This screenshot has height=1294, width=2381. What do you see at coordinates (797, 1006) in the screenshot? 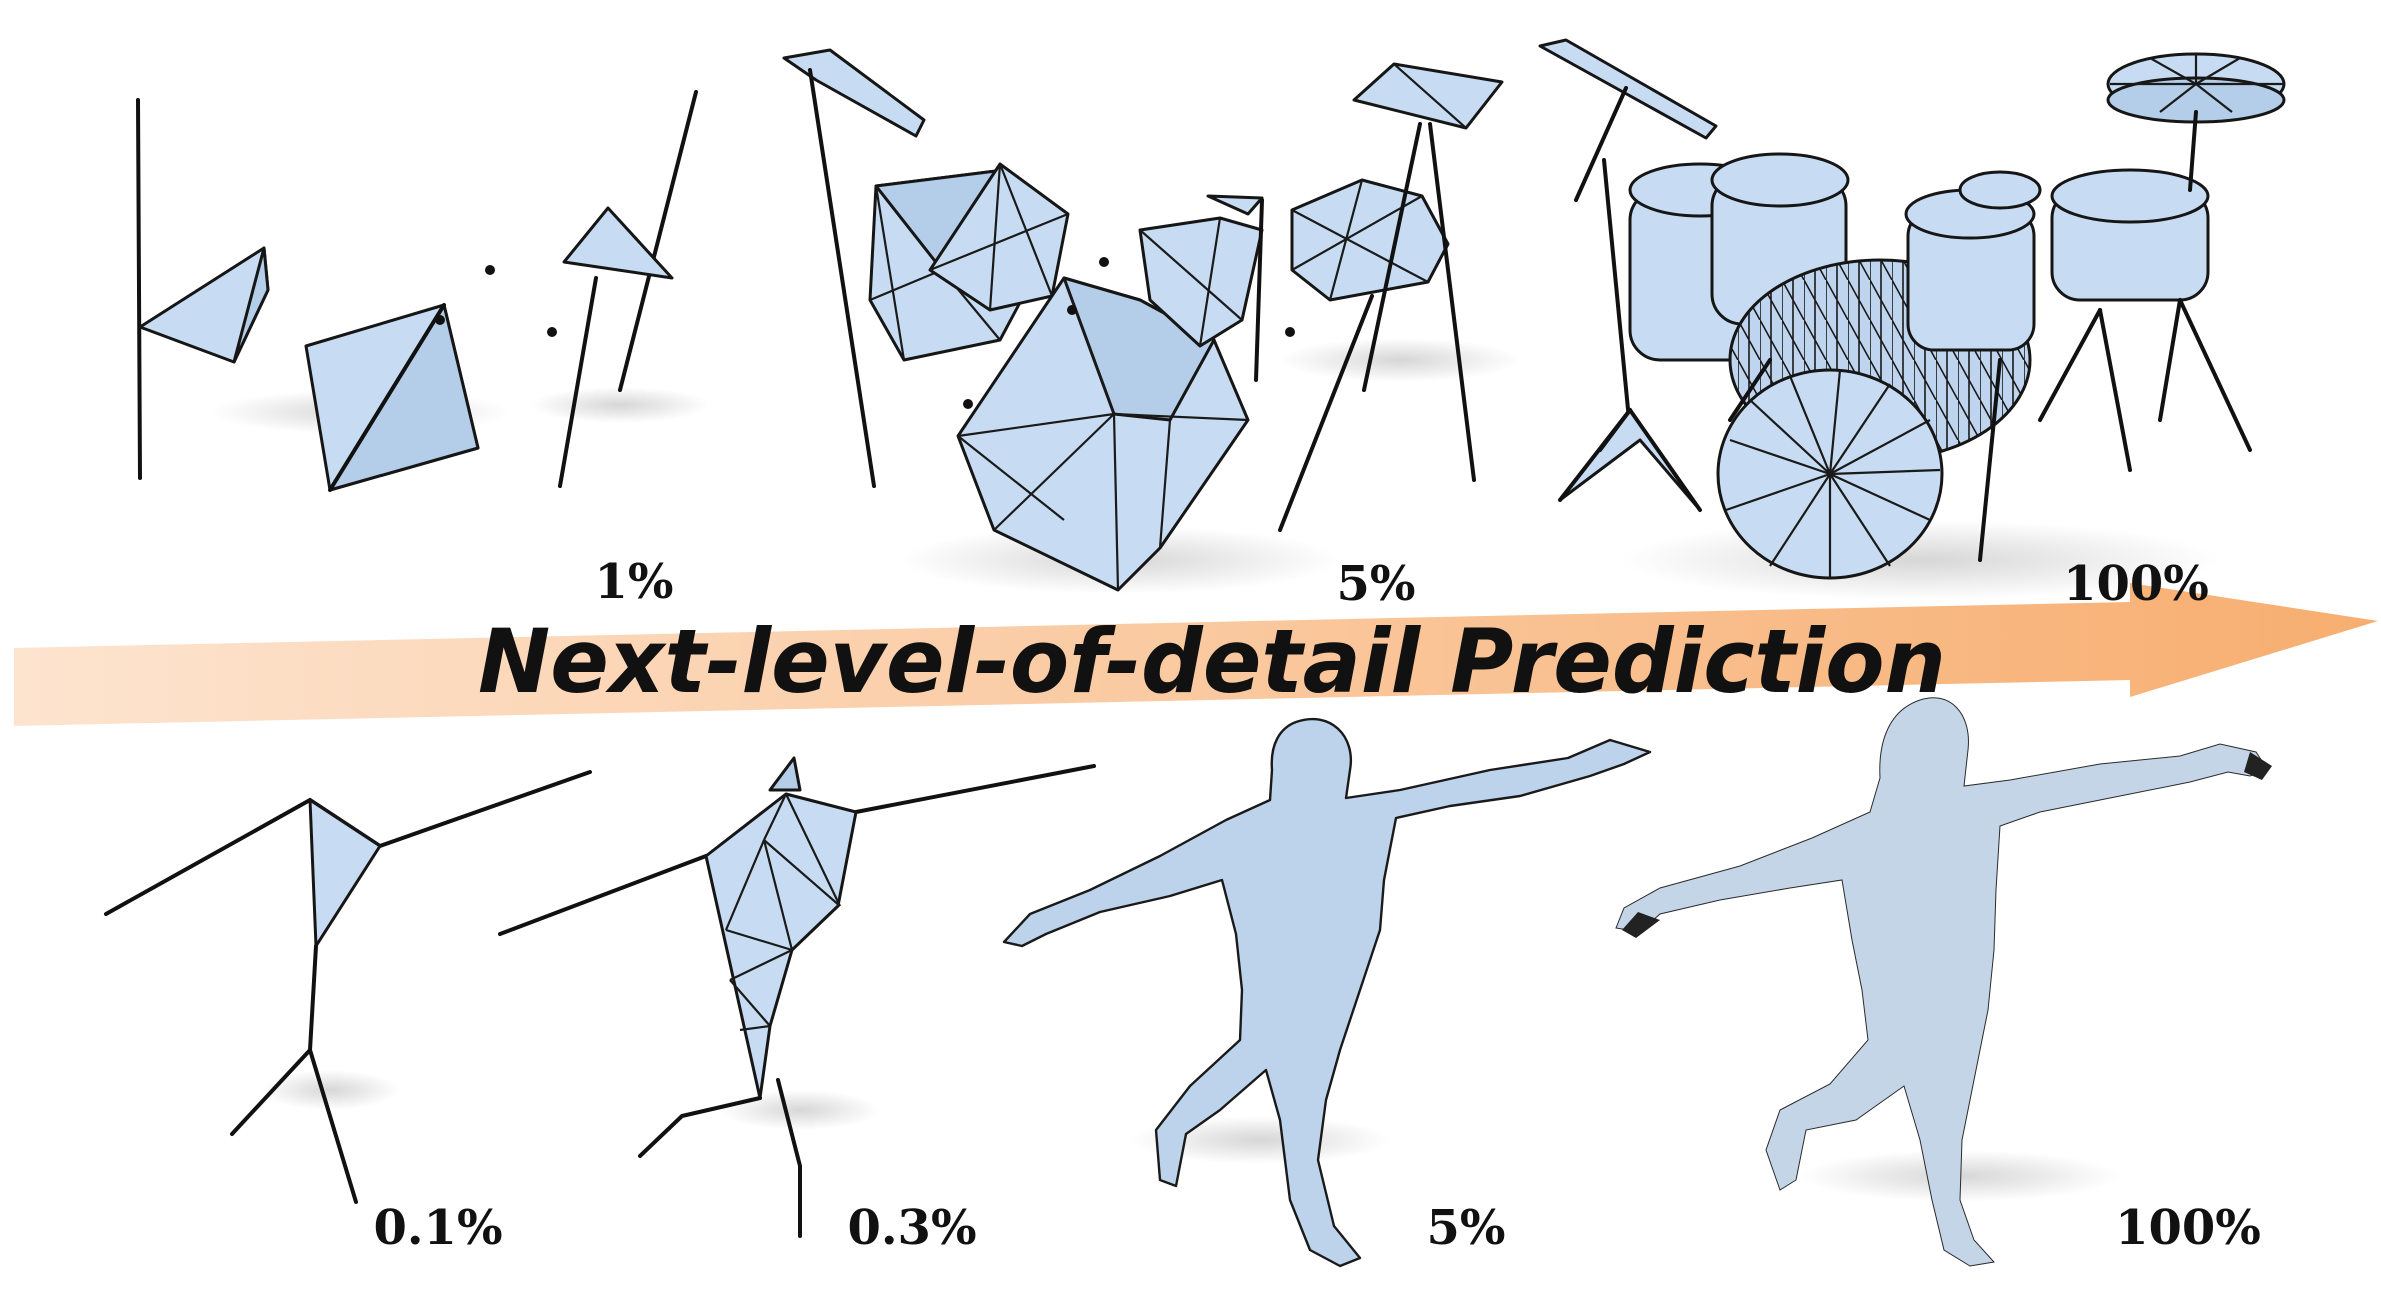
I see `human-stage-0-3pct: 0.3%` at bounding box center [797, 1006].